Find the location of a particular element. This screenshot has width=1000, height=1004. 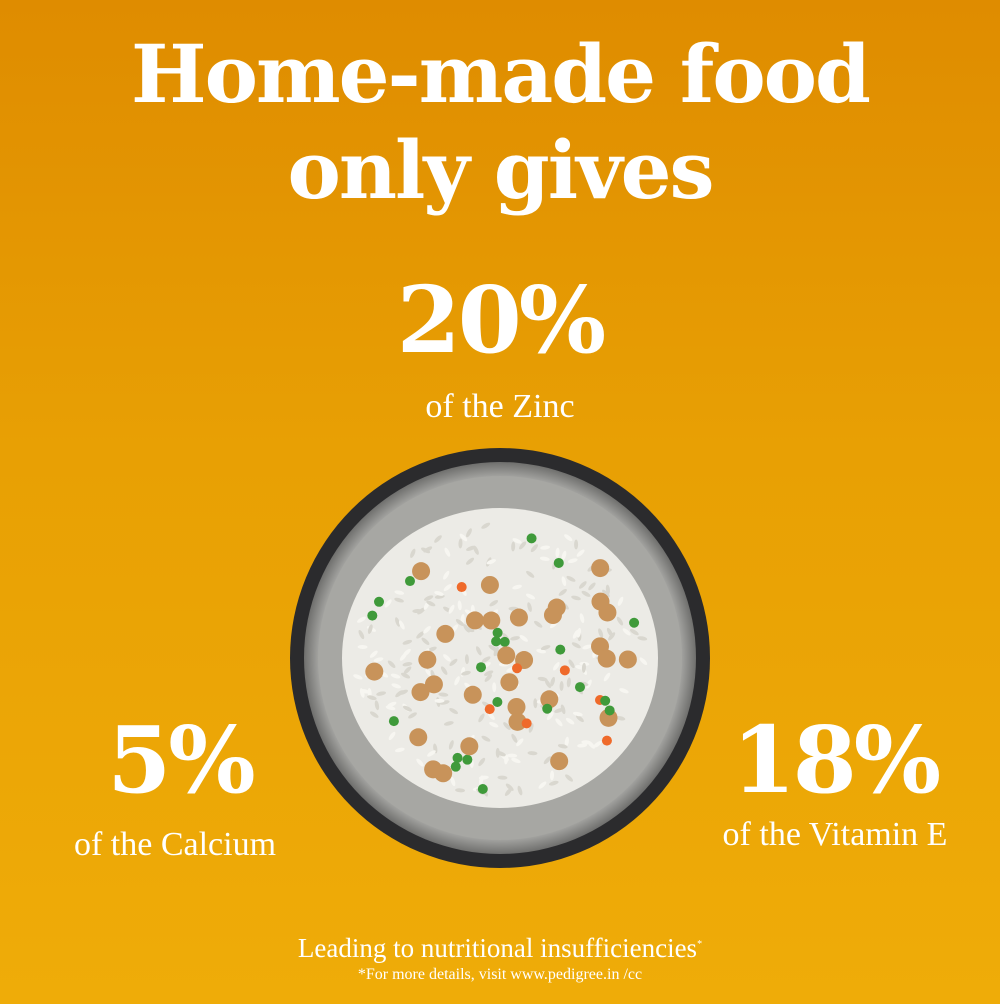

headline-line2: only gives is located at coordinates (501, 170).